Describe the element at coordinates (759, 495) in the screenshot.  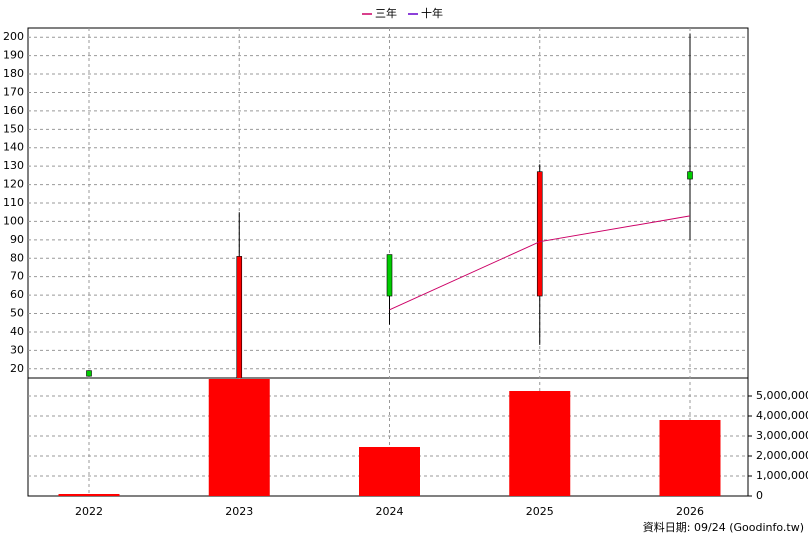
I see `y2-tick-label: 0` at that location.